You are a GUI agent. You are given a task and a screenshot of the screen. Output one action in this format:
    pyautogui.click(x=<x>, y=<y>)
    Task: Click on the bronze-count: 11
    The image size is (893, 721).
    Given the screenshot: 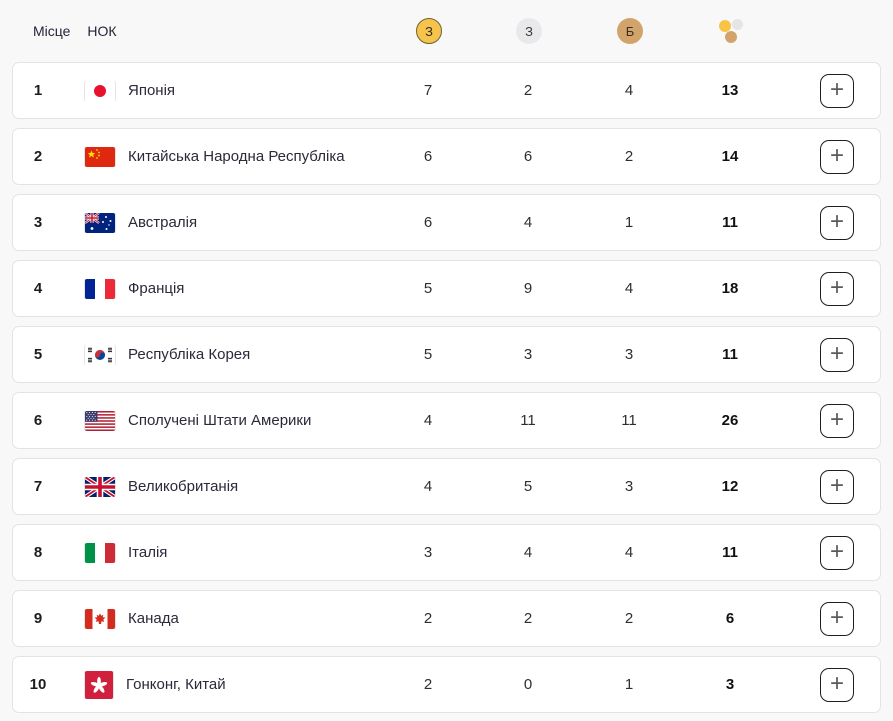 What is the action you would take?
    pyautogui.click(x=629, y=420)
    